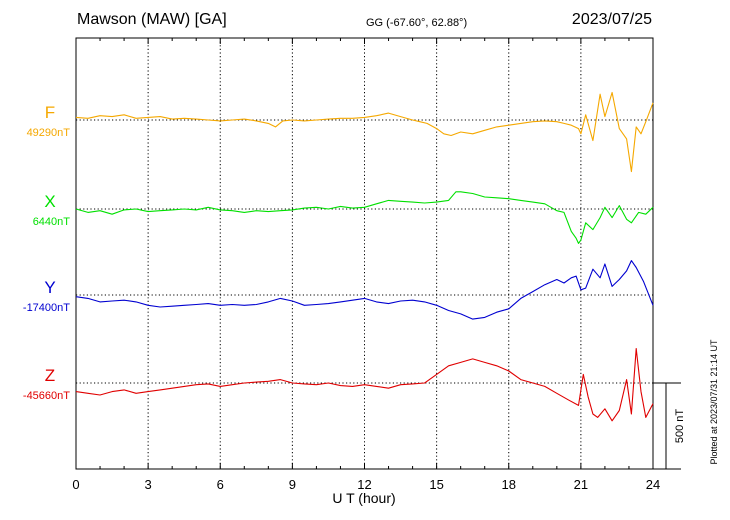 The height and width of the screenshot is (520, 730). Describe the element at coordinates (714, 402) in the screenshot. I see `plotted-at-label: Plotted at 2023/07/31 21:14 UT` at that location.